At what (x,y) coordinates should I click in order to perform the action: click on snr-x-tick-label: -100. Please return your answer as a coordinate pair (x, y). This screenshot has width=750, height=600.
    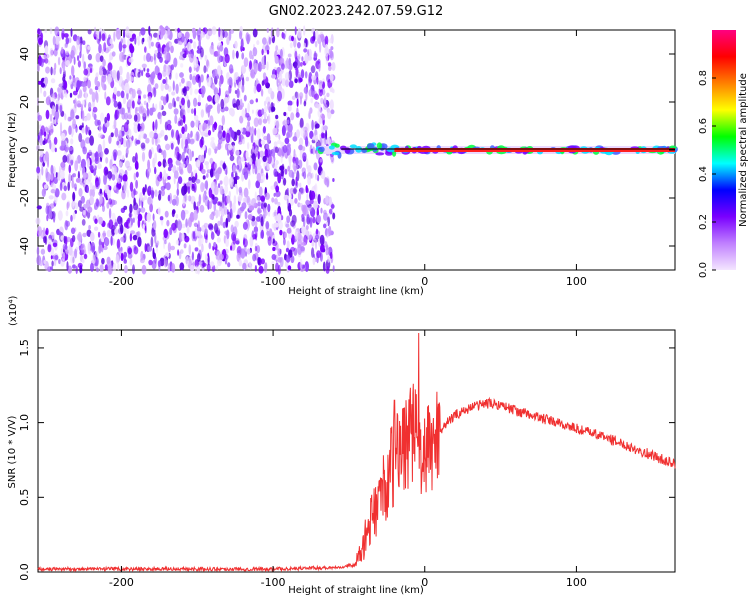
    Looking at the image, I should click on (273, 582).